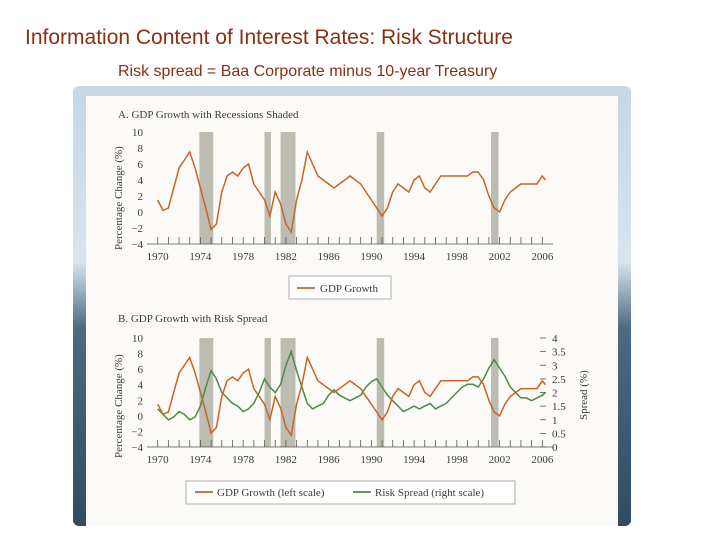  What do you see at coordinates (559, 434) in the screenshot?
I see `y-right-tick-label: 0.5` at bounding box center [559, 434].